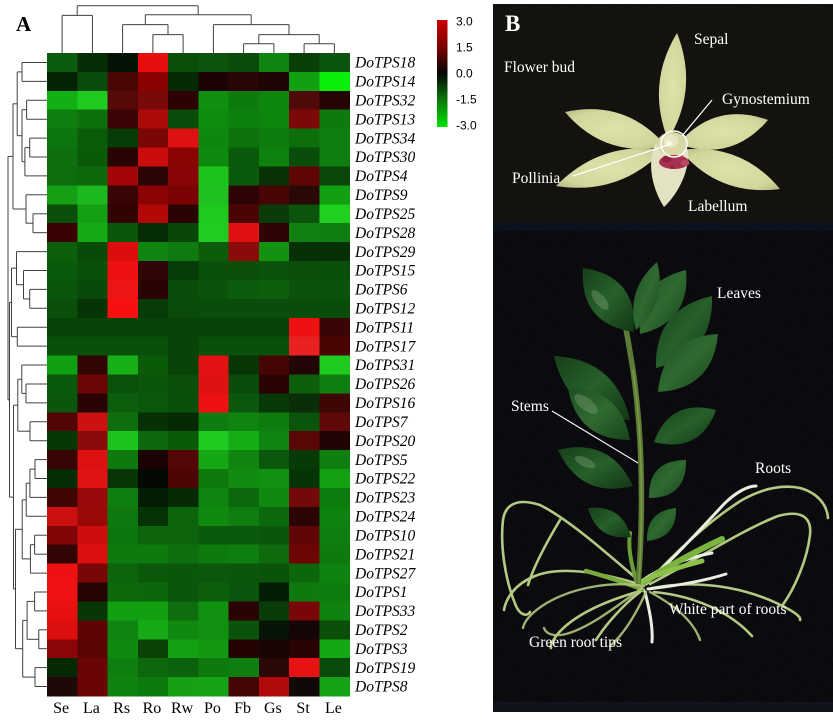  What do you see at coordinates (385, 536) in the screenshot?
I see `svg-text: DoTPS10` at bounding box center [385, 536].